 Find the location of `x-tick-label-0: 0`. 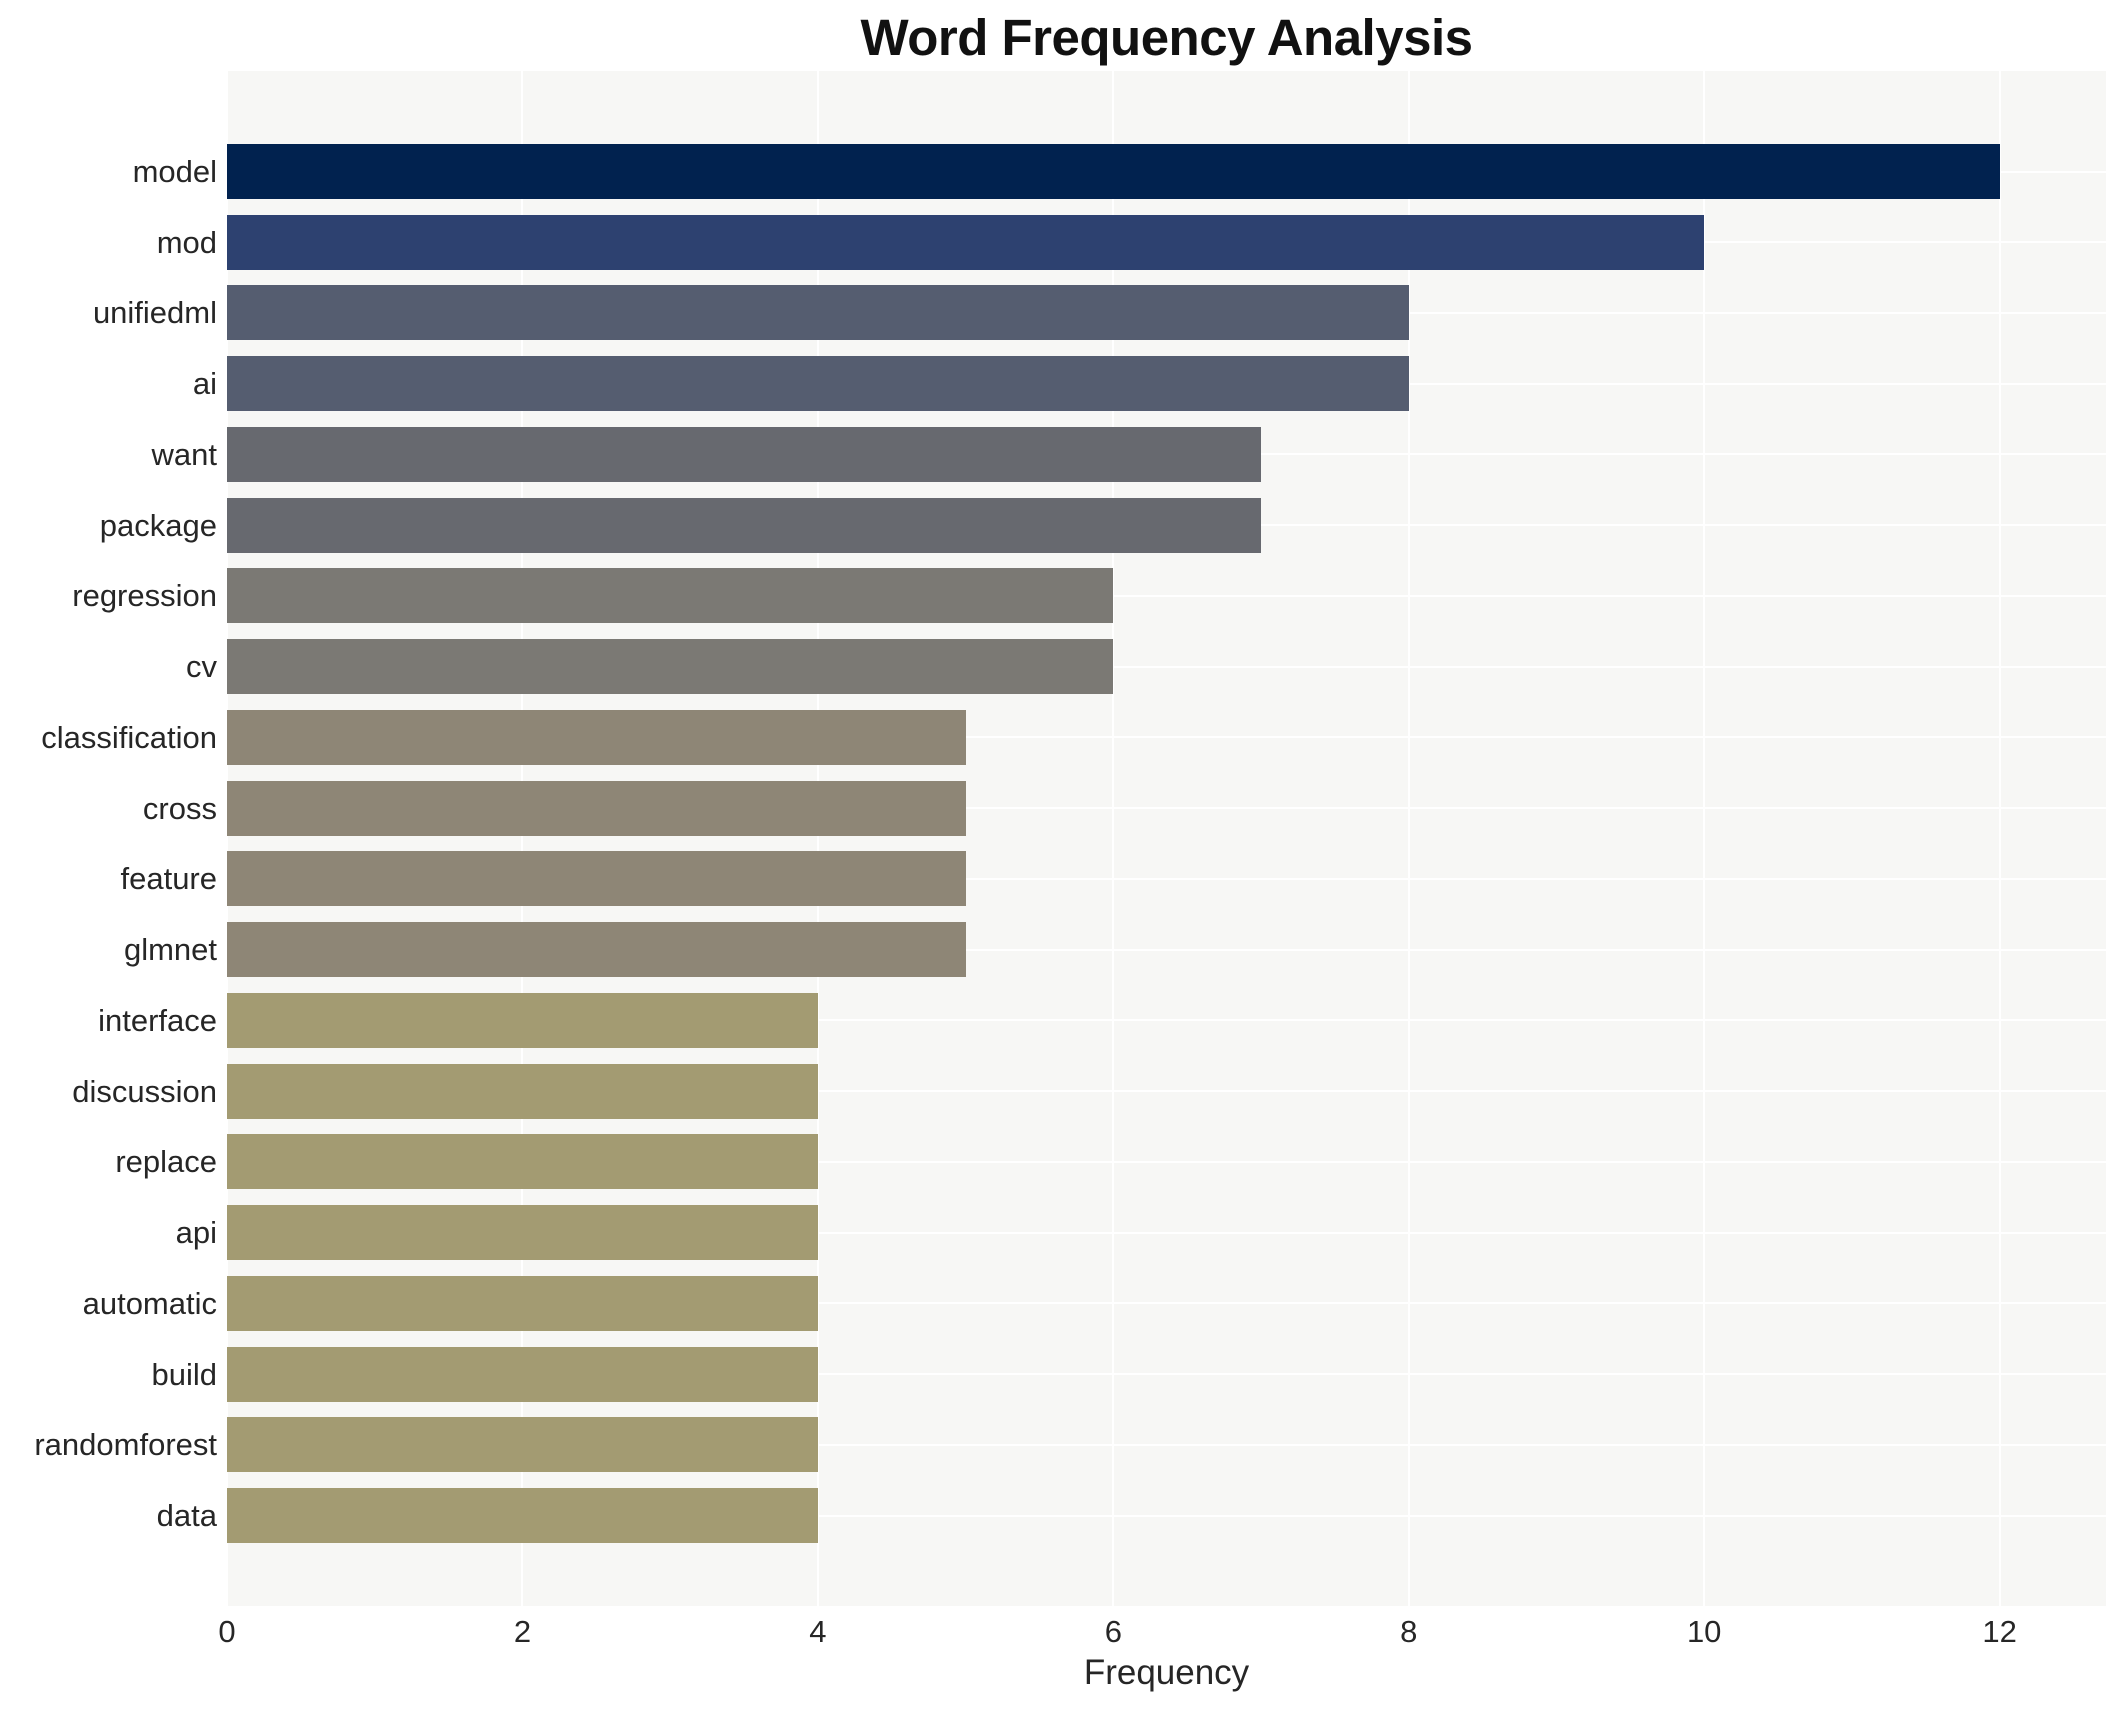

x-tick-label-0: 0 is located at coordinates (227, 1631).